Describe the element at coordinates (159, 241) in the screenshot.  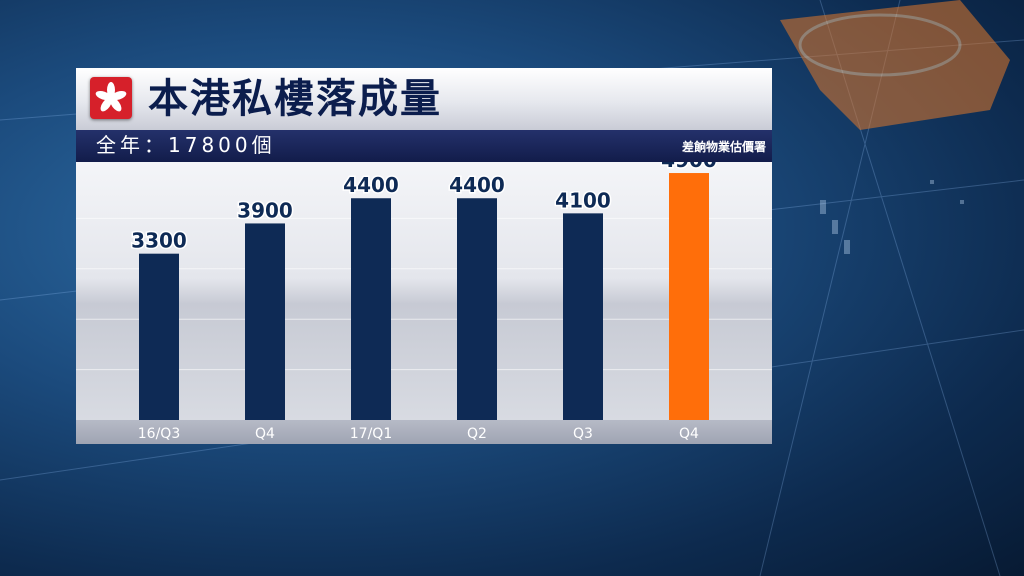
I see `value-label: 3300` at that location.